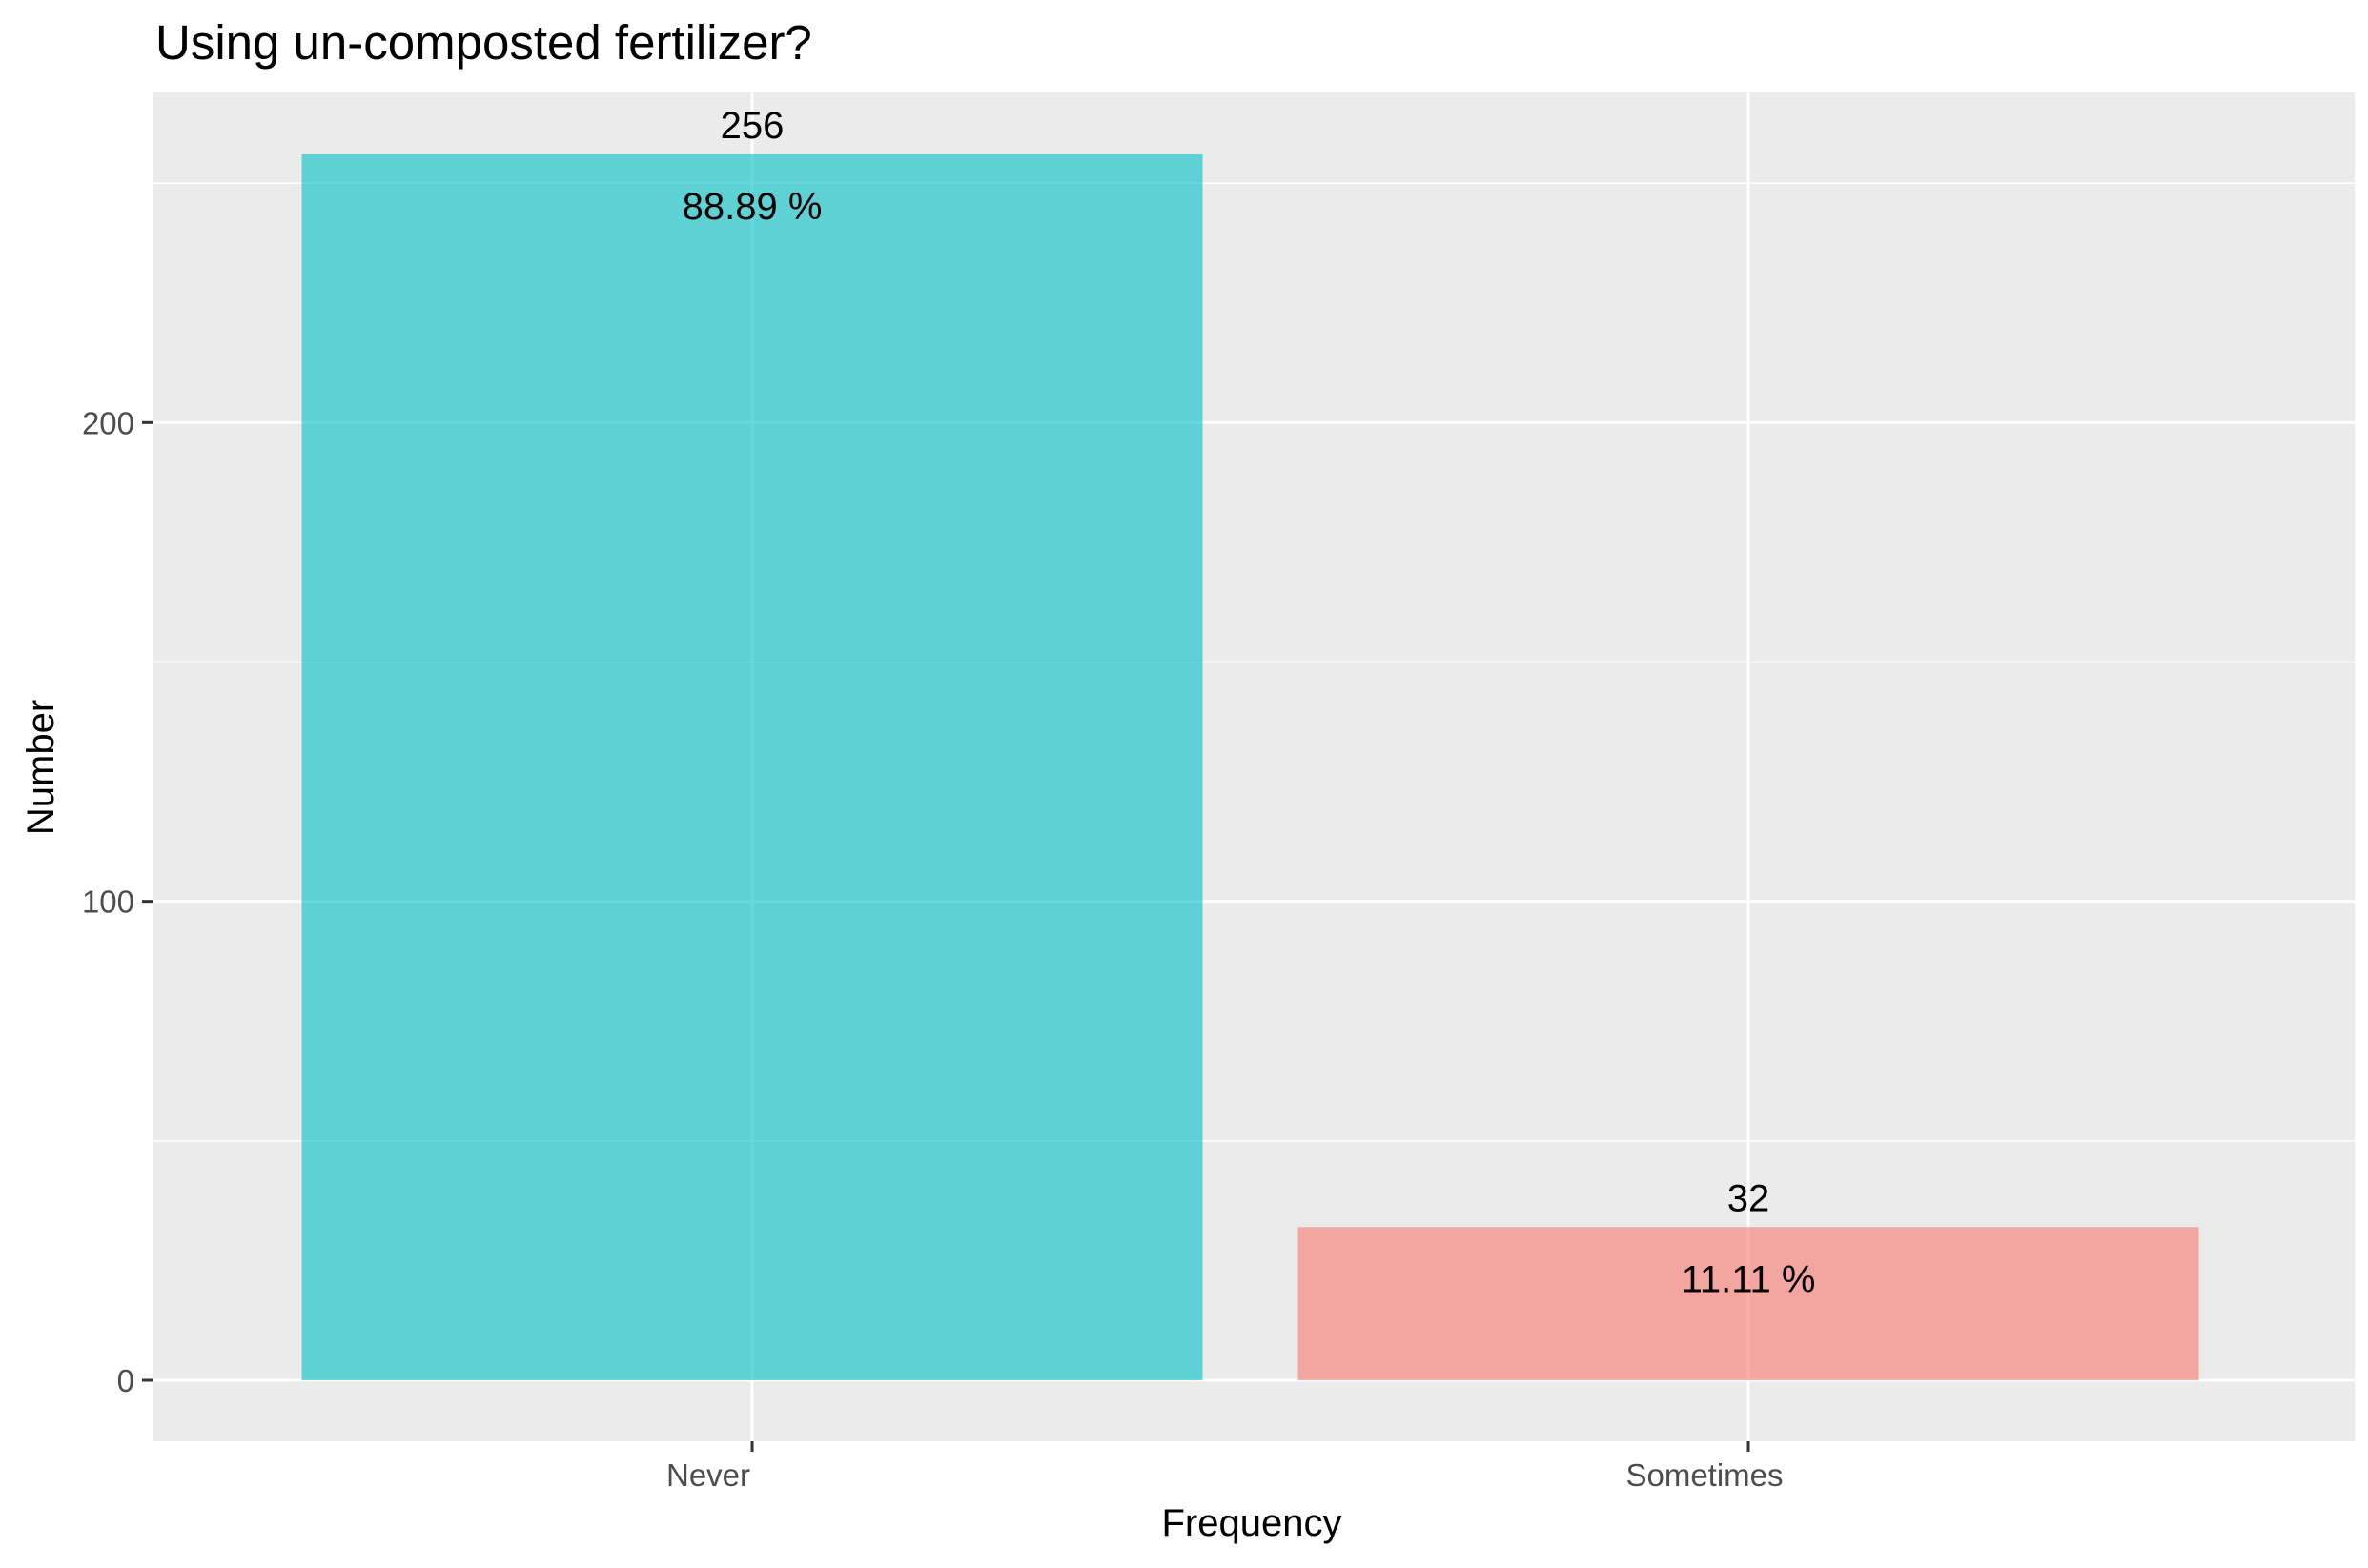  I want to click on y-tick-label: 0, so click(125, 1380).